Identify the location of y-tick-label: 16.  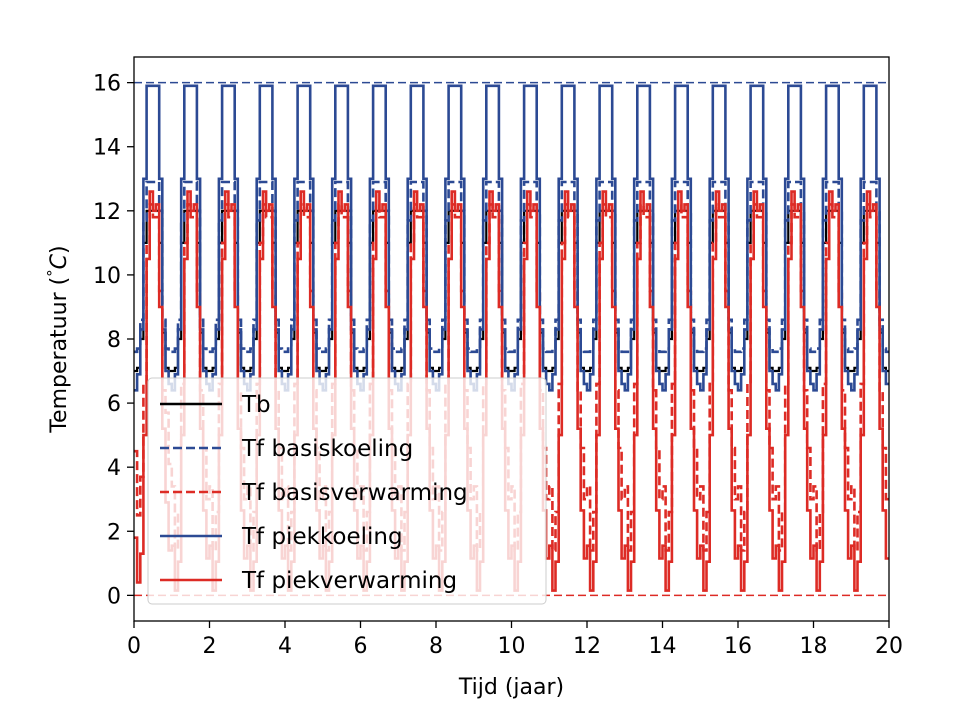
(107, 84).